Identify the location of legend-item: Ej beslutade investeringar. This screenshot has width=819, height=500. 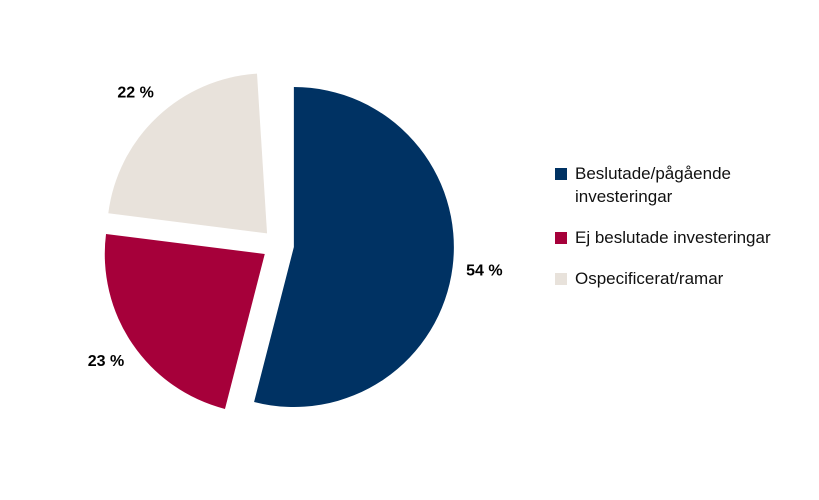
(680, 237).